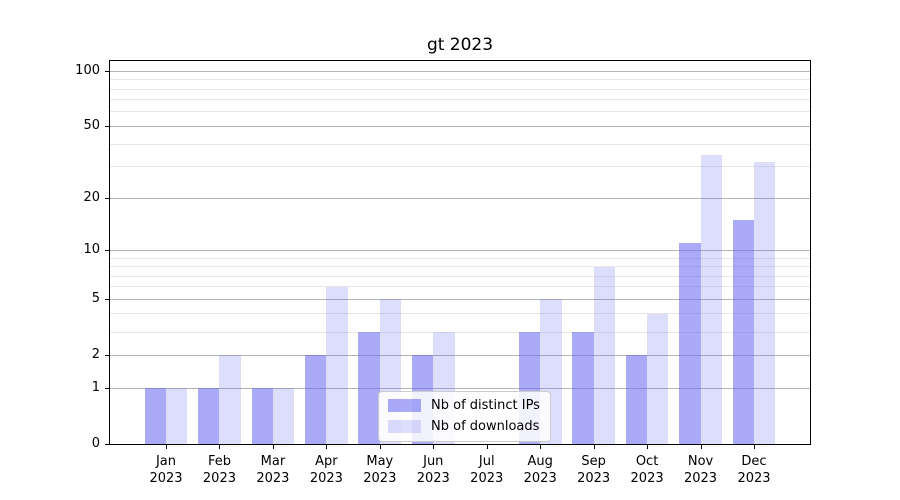 This screenshot has width=900, height=500. What do you see at coordinates (404, 405) in the screenshot?
I see `legend-swatch-distinct-ips` at bounding box center [404, 405].